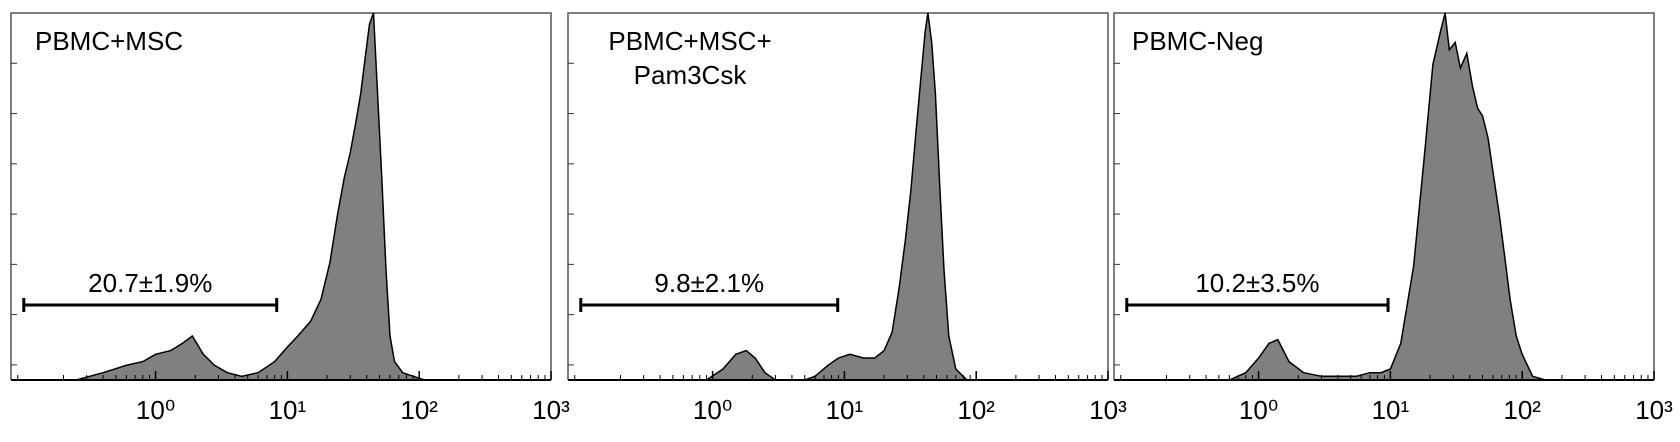  I want to click on panel-title: PBMC+MSC, so click(109, 41).